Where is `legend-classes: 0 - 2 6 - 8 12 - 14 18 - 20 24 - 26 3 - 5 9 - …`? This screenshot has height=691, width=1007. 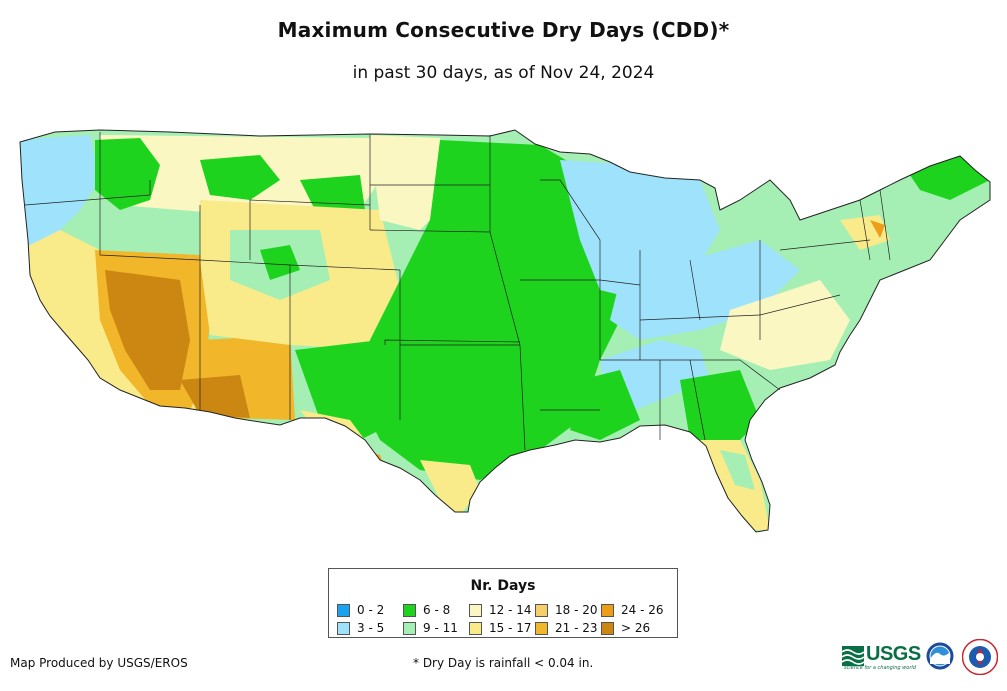
legend-classes: 0 - 2 6 - 8 12 - 14 18 - 20 24 - 26 3 - 5 9 - … is located at coordinates (502, 619).